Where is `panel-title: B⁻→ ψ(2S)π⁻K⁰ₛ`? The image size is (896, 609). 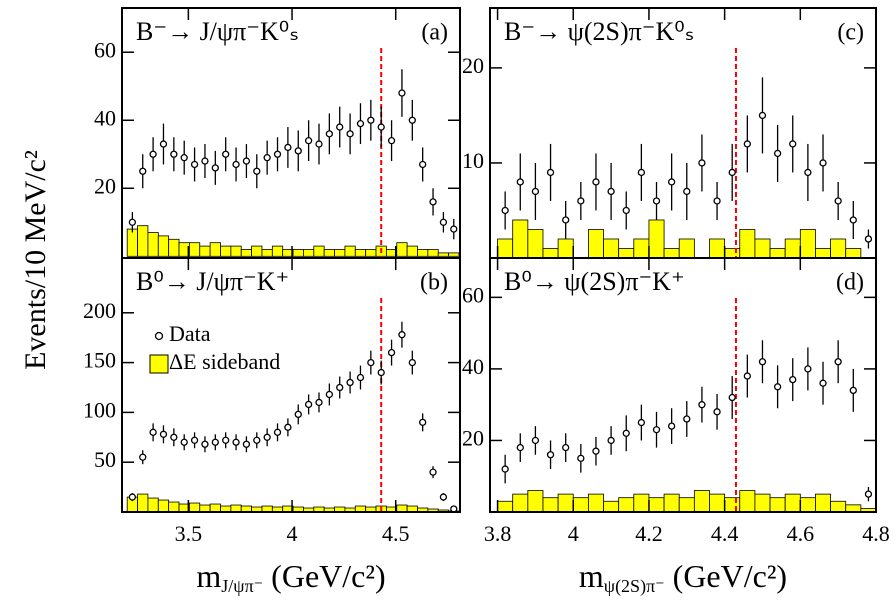 panel-title: B⁻→ ψ(2S)π⁻K⁰ₛ is located at coordinates (599, 31).